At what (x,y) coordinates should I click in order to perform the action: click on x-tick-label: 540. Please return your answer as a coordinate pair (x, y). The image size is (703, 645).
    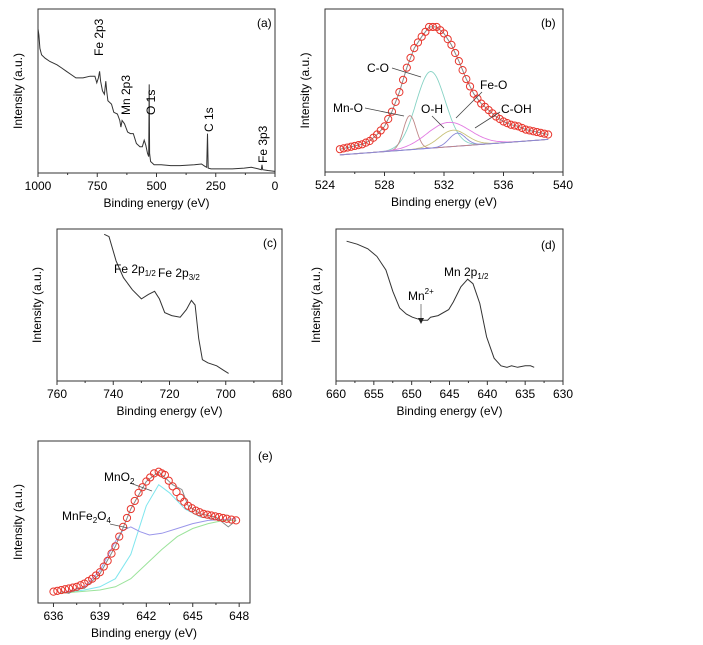
    Looking at the image, I should click on (563, 185).